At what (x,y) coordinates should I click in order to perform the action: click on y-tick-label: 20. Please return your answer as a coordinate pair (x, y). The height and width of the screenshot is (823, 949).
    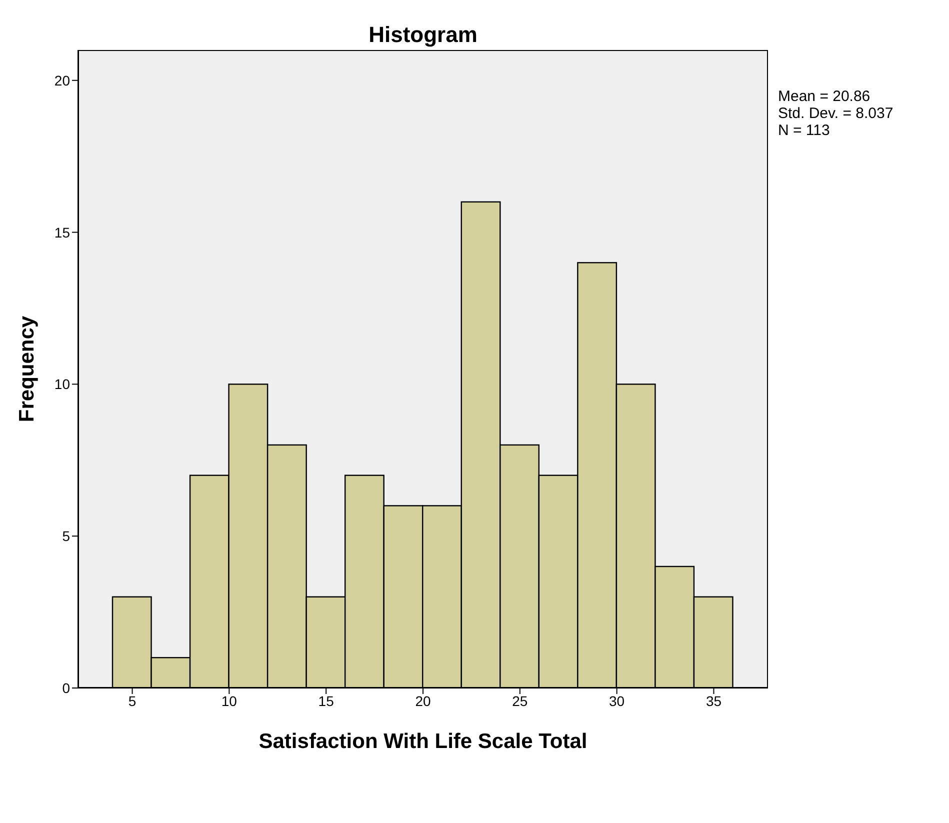
    Looking at the image, I should click on (62, 80).